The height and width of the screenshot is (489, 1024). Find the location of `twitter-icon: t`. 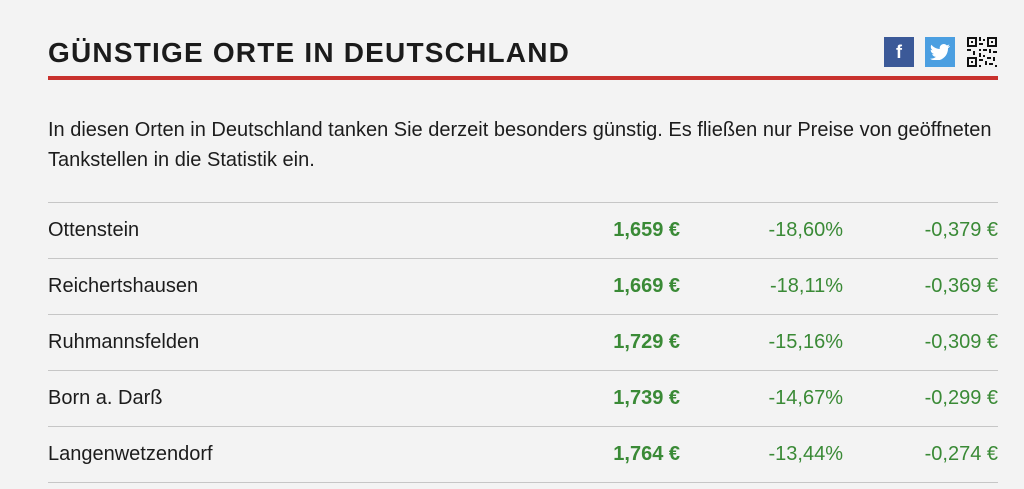

twitter-icon: t is located at coordinates (940, 52).